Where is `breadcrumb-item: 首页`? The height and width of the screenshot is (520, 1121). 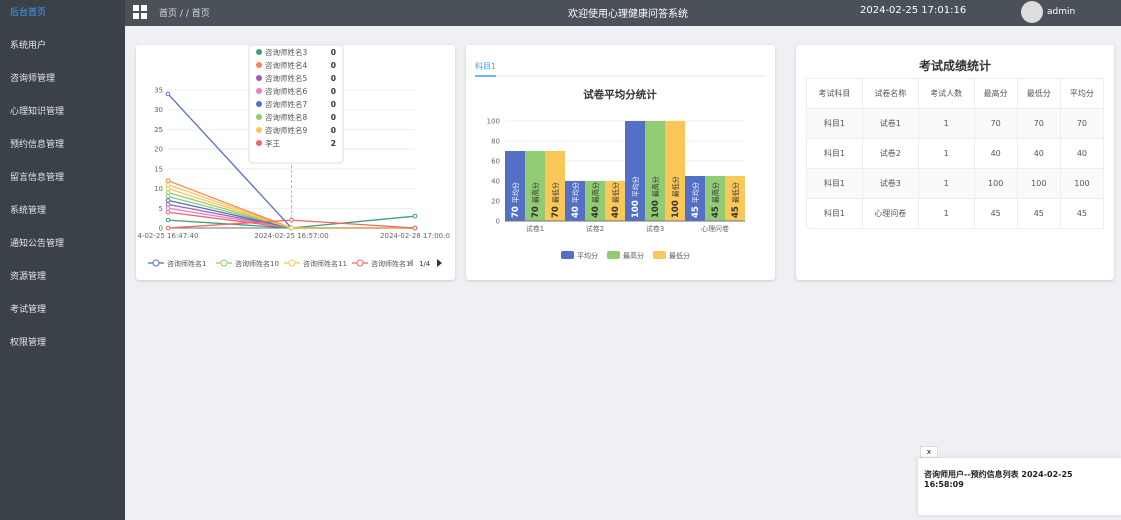
breadcrumb-item: 首页 is located at coordinates (168, 14).